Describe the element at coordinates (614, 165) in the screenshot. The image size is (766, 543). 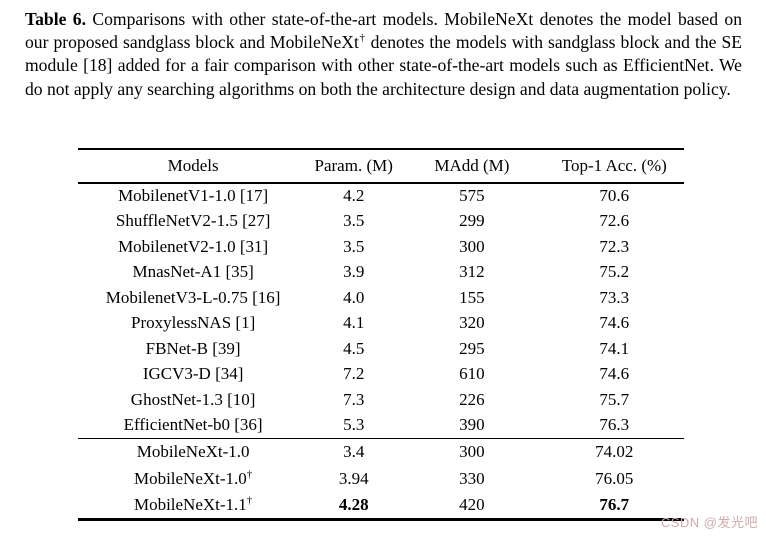
I see `col-header-acc: Top-1 Acc. (%)` at that location.